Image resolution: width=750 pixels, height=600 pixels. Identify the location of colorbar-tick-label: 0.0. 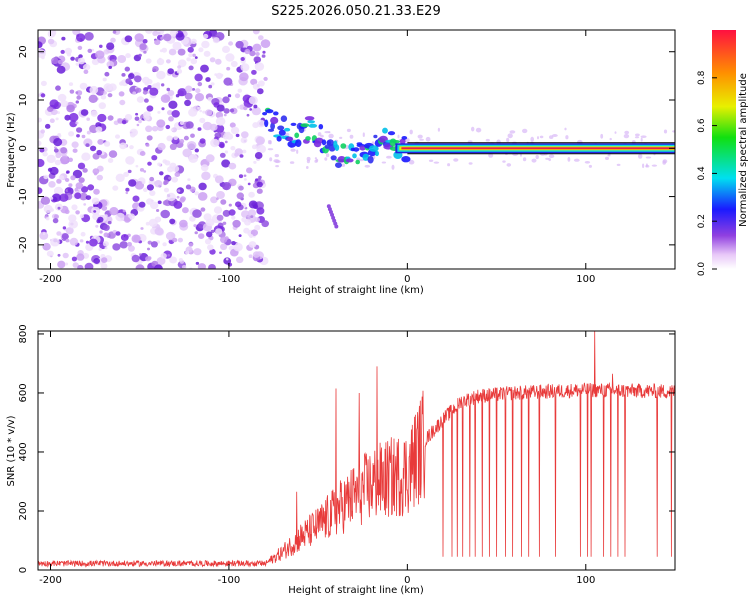
(702, 269).